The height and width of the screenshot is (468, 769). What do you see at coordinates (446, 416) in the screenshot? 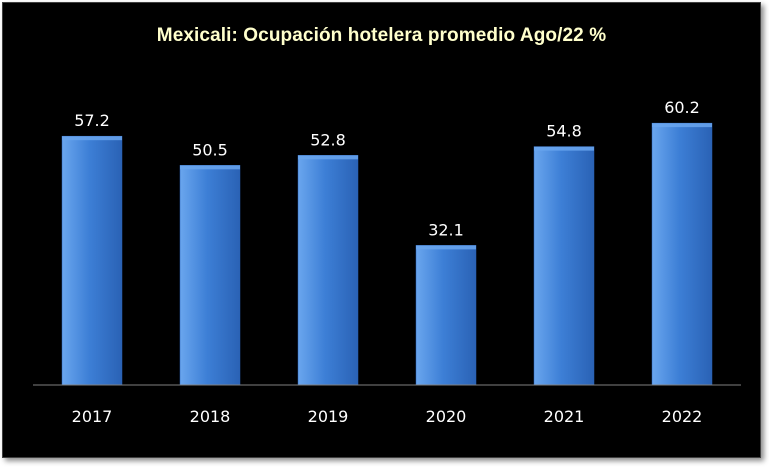
I see `x-tick-label: 2020` at bounding box center [446, 416].